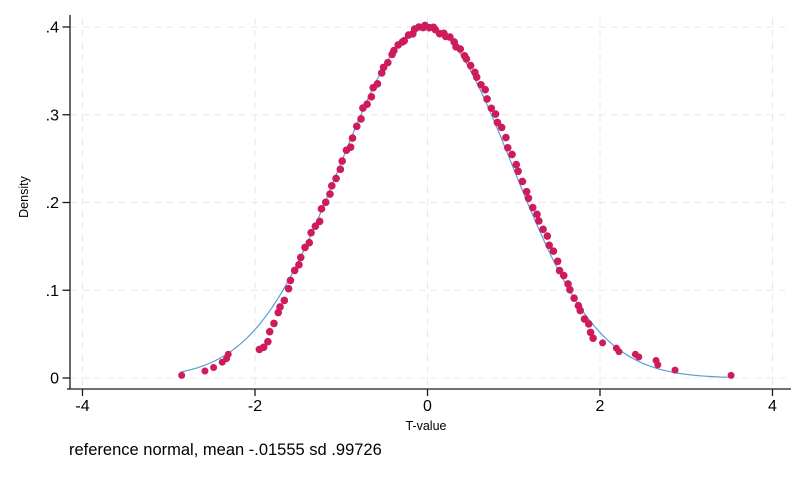 The image size is (800, 480). Describe the element at coordinates (52, 115) in the screenshot. I see `y-tick-label: .3` at that location.